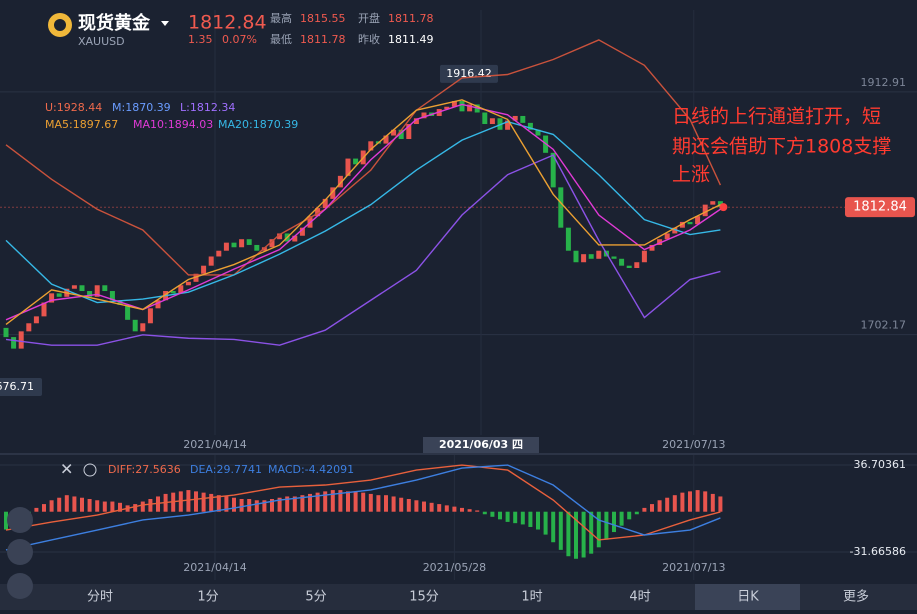  Describe the element at coordinates (880, 464) in the screenshot. I see `y-tick-label: 36.70361` at that location.